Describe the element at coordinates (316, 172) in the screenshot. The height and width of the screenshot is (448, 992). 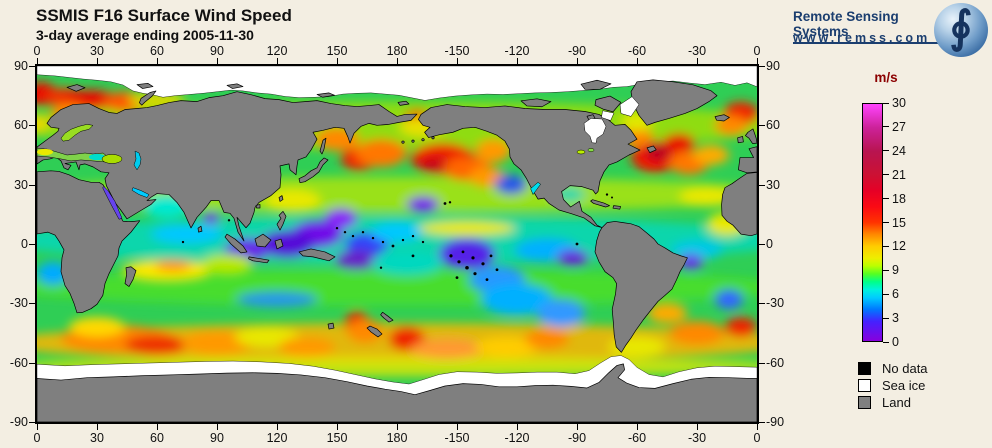
I see `inland-seas` at that location.